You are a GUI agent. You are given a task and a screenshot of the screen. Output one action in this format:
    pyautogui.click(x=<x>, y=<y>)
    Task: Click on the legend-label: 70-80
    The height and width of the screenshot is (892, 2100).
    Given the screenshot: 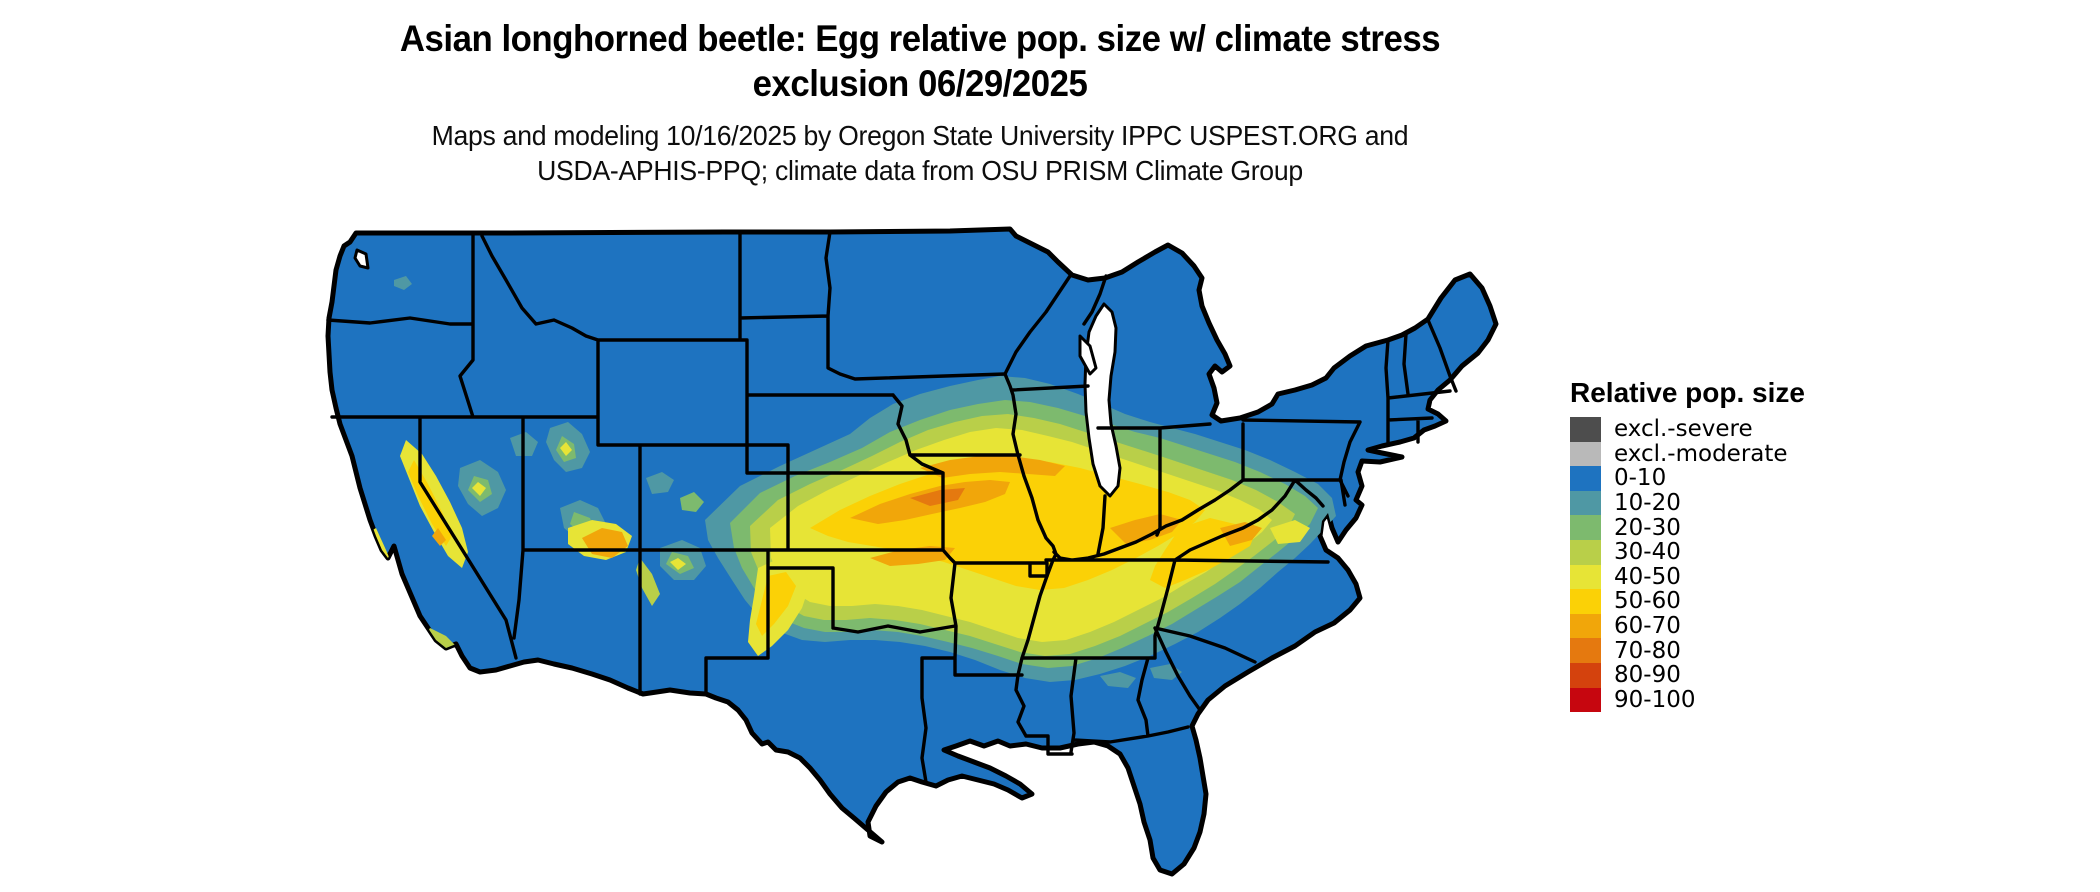 What is the action you would take?
    pyautogui.click(x=1647, y=650)
    